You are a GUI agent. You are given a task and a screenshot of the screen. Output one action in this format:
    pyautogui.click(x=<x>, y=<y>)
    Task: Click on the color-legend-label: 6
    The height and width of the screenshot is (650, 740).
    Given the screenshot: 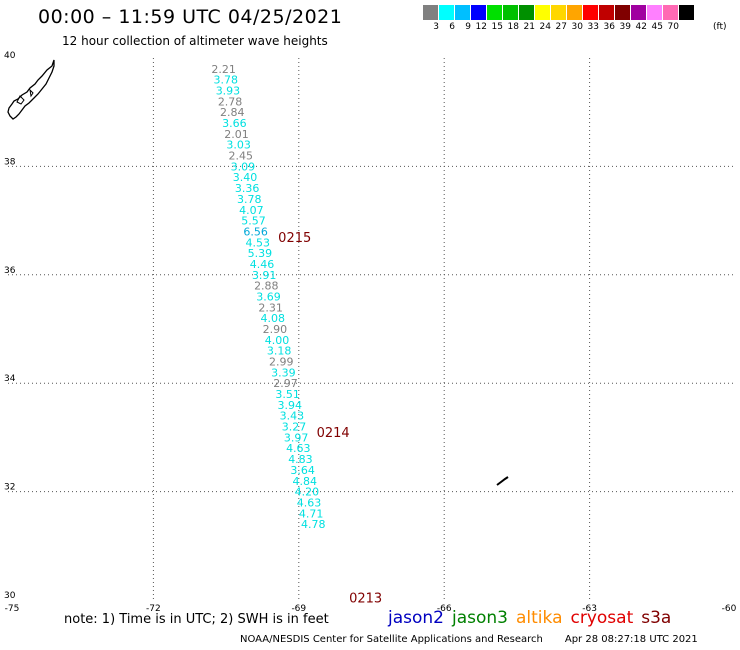 What is the action you would take?
    pyautogui.click(x=452, y=27)
    